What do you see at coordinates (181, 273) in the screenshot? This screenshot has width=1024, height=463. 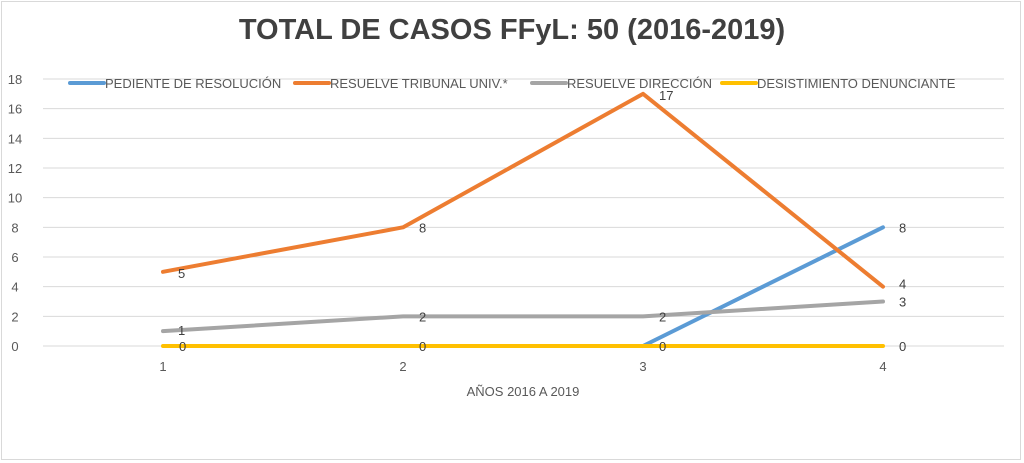 I see `data-label: 5` at bounding box center [181, 273].